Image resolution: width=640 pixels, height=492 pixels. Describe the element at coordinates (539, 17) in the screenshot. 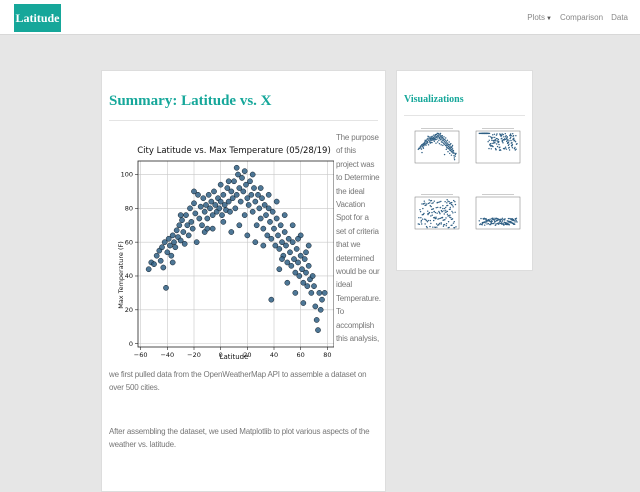

I see `nav-plots-dropdown: Plots▼` at that location.